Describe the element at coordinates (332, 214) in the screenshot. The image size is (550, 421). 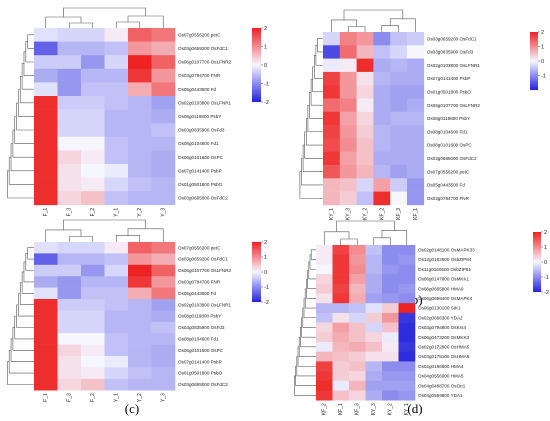
I see `column-label: KY_1` at that location.